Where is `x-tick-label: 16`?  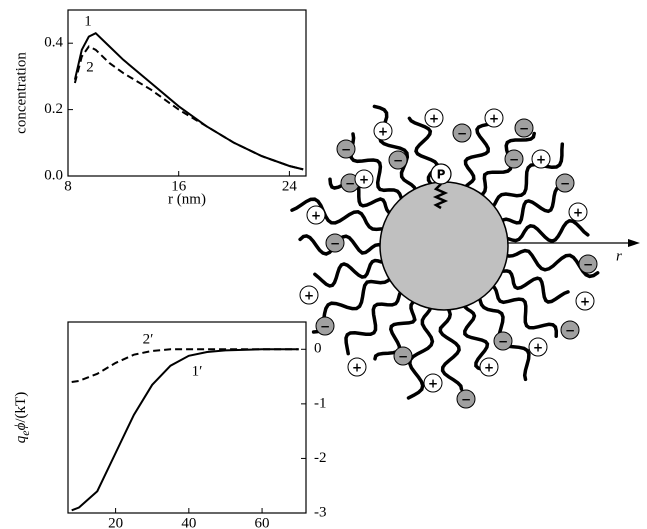 x-tick-label: 16 is located at coordinates (179, 186).